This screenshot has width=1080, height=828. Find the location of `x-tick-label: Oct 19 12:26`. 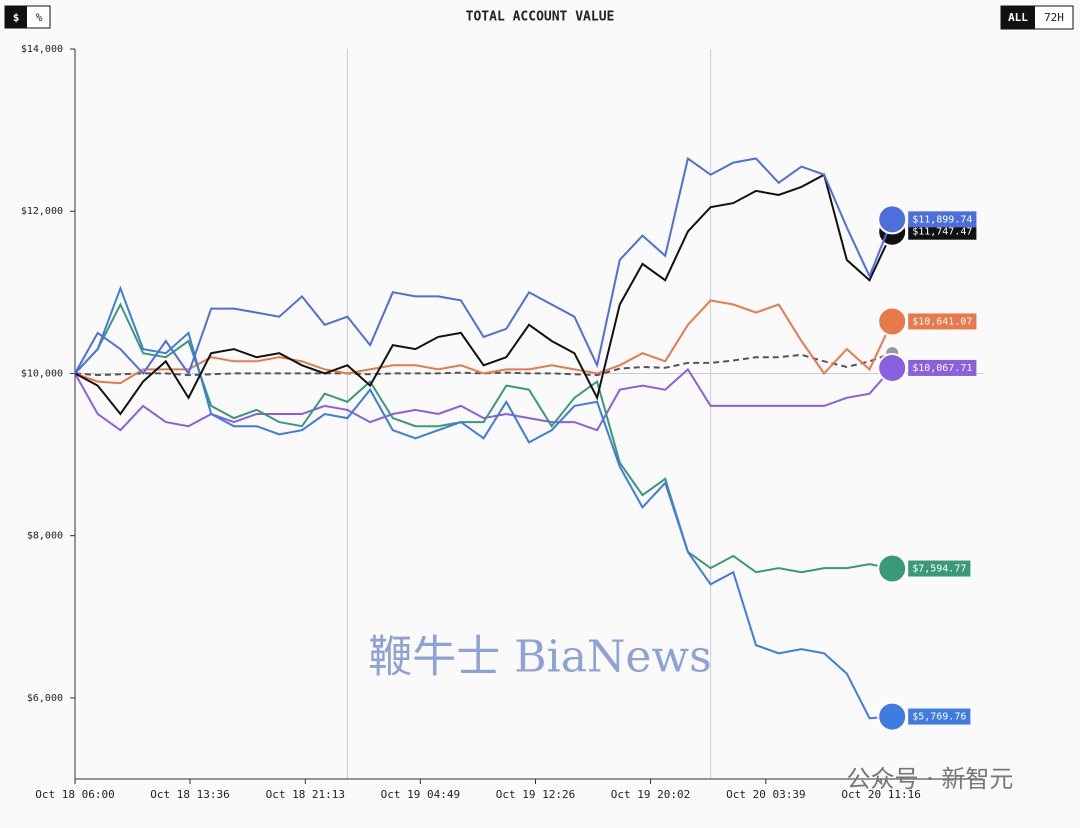

x-tick-label: Oct 19 12:26 is located at coordinates (535, 794).